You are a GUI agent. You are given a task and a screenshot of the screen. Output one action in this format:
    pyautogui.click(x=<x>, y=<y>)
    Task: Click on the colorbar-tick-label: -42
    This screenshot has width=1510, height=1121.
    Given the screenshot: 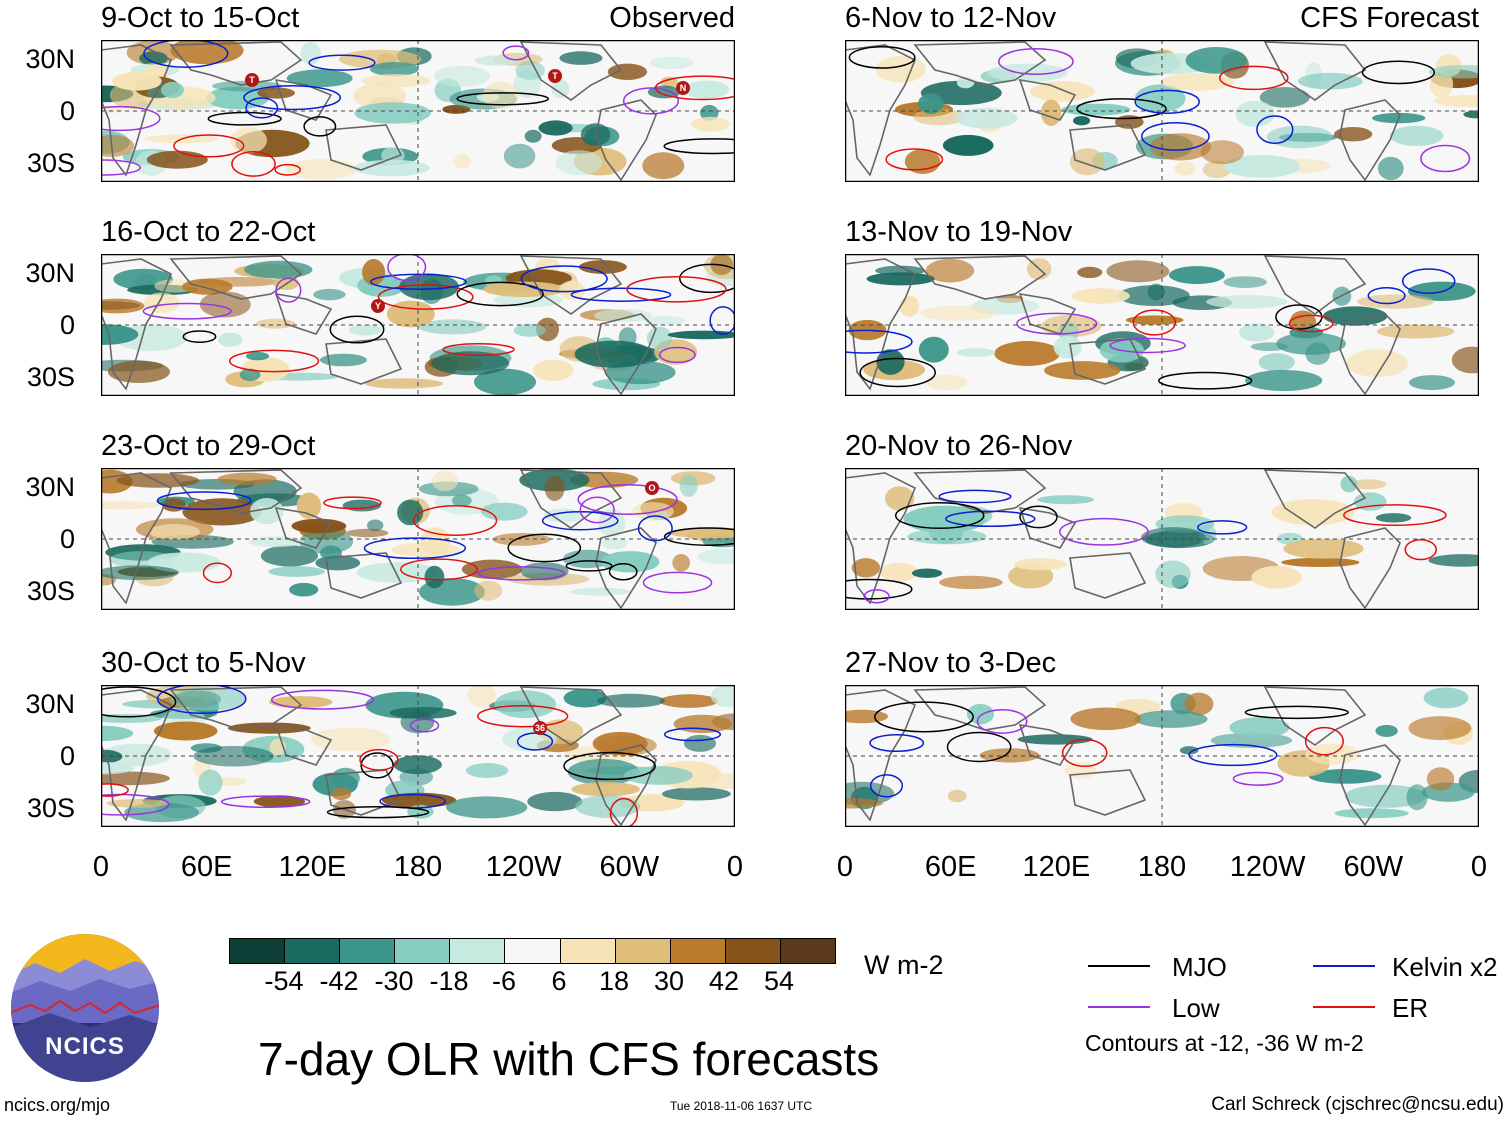 What is the action you would take?
    pyautogui.click(x=339, y=981)
    